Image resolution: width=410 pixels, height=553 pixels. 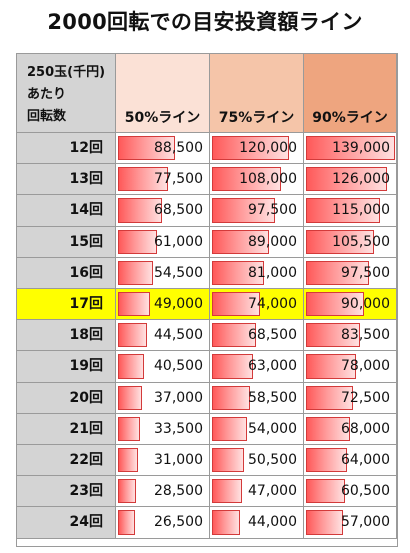 I want to click on column-header-2: 75%ライン, so click(x=257, y=93).